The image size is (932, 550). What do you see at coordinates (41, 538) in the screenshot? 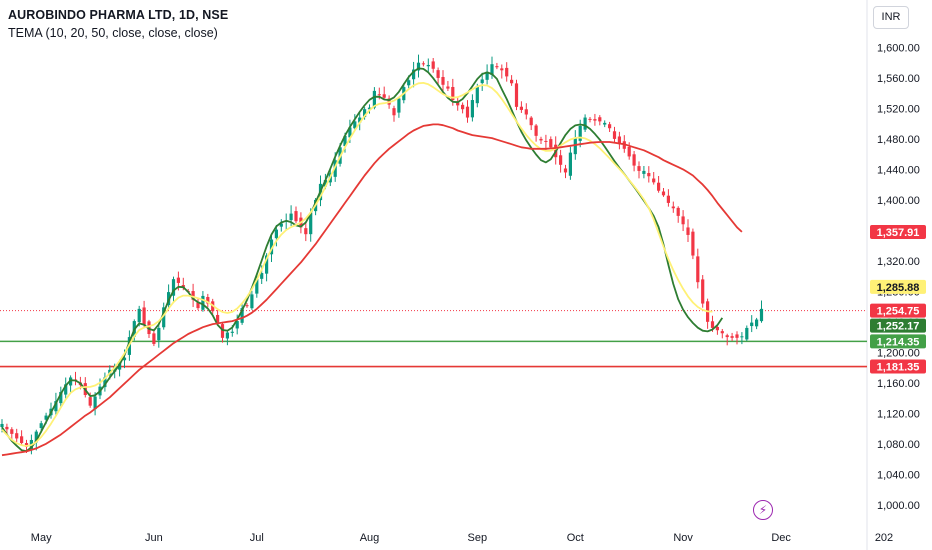
I see `time-tick-label: May` at bounding box center [41, 538].